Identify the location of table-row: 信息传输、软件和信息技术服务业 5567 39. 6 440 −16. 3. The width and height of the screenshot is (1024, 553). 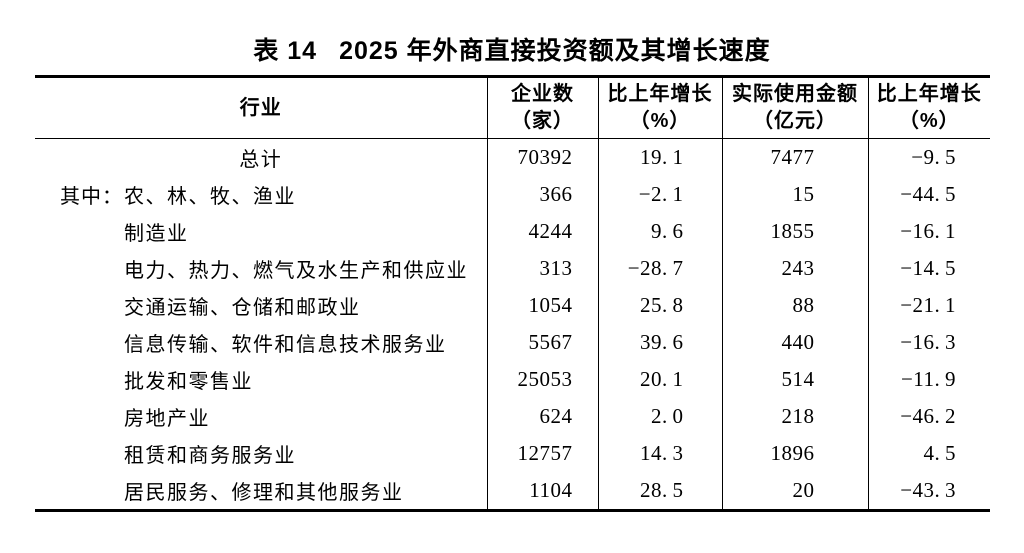
(512, 342).